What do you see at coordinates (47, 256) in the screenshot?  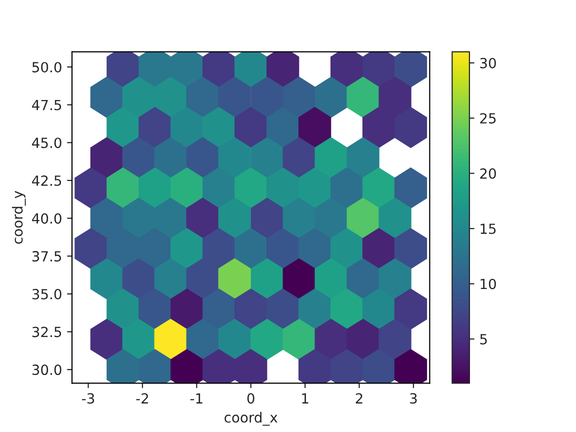 I see `y-tick-label: 37.5` at bounding box center [47, 256].